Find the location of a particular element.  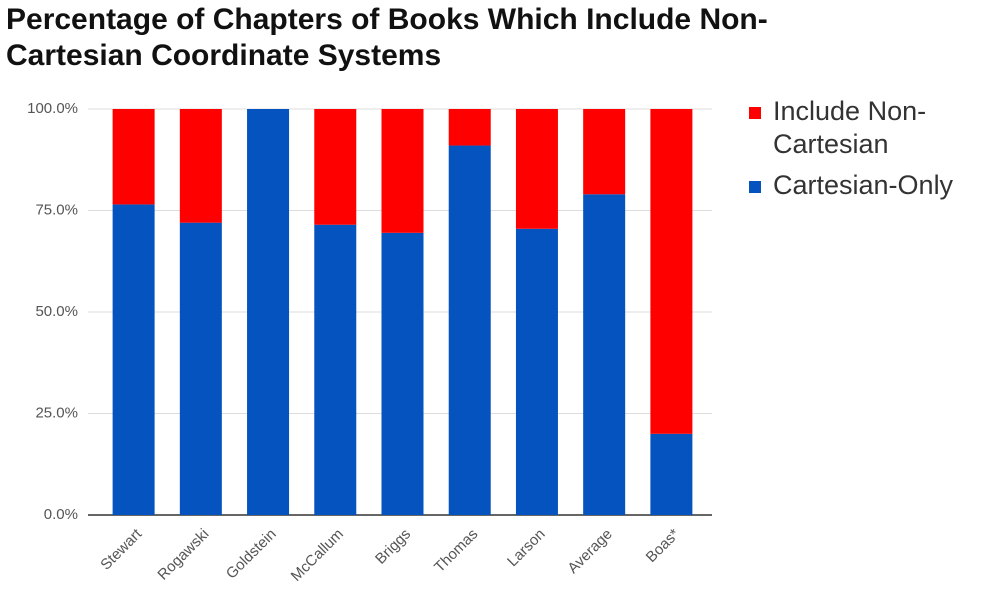

legend-item: Include Non-Cartesian is located at coordinates (870, 128).